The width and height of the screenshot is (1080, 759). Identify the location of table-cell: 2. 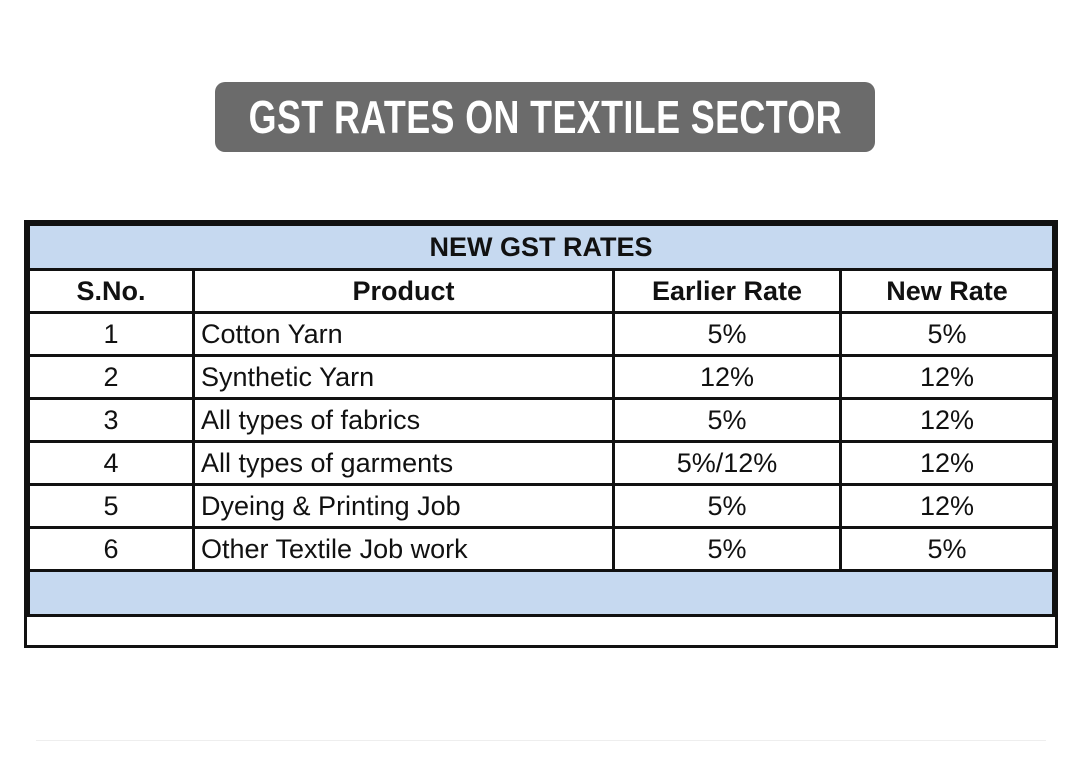
(111, 377).